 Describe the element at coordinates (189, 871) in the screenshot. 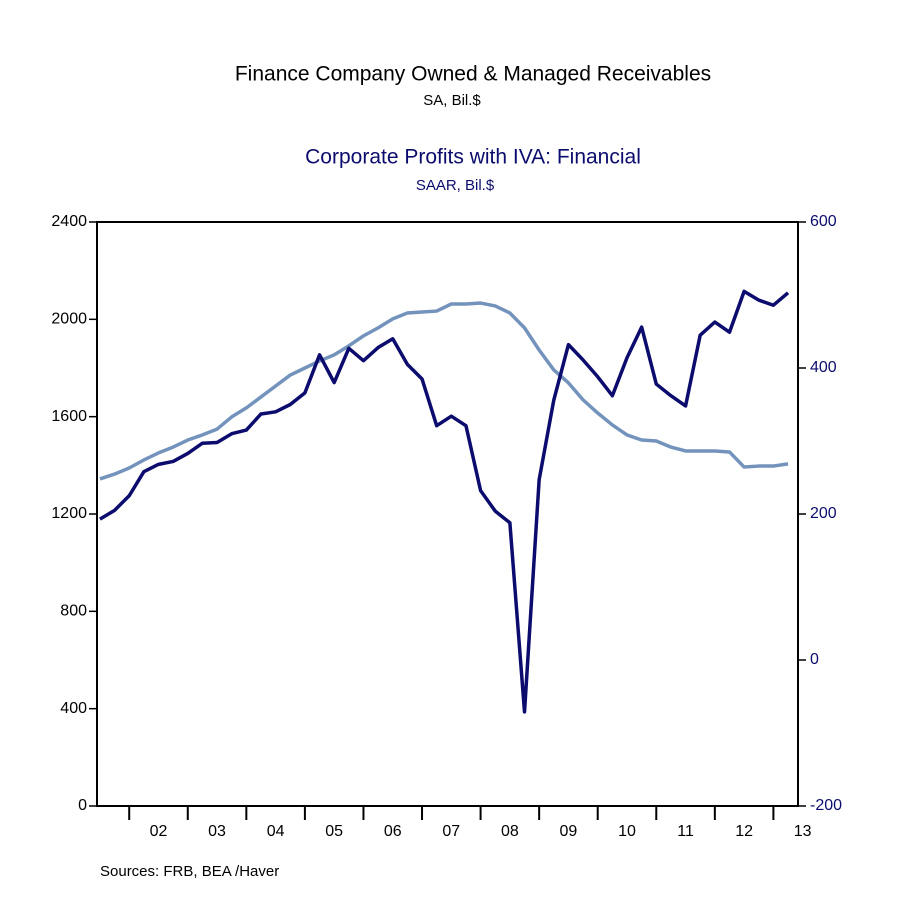

I see `source-note: Sources: FRB, BEA /Haver` at that location.